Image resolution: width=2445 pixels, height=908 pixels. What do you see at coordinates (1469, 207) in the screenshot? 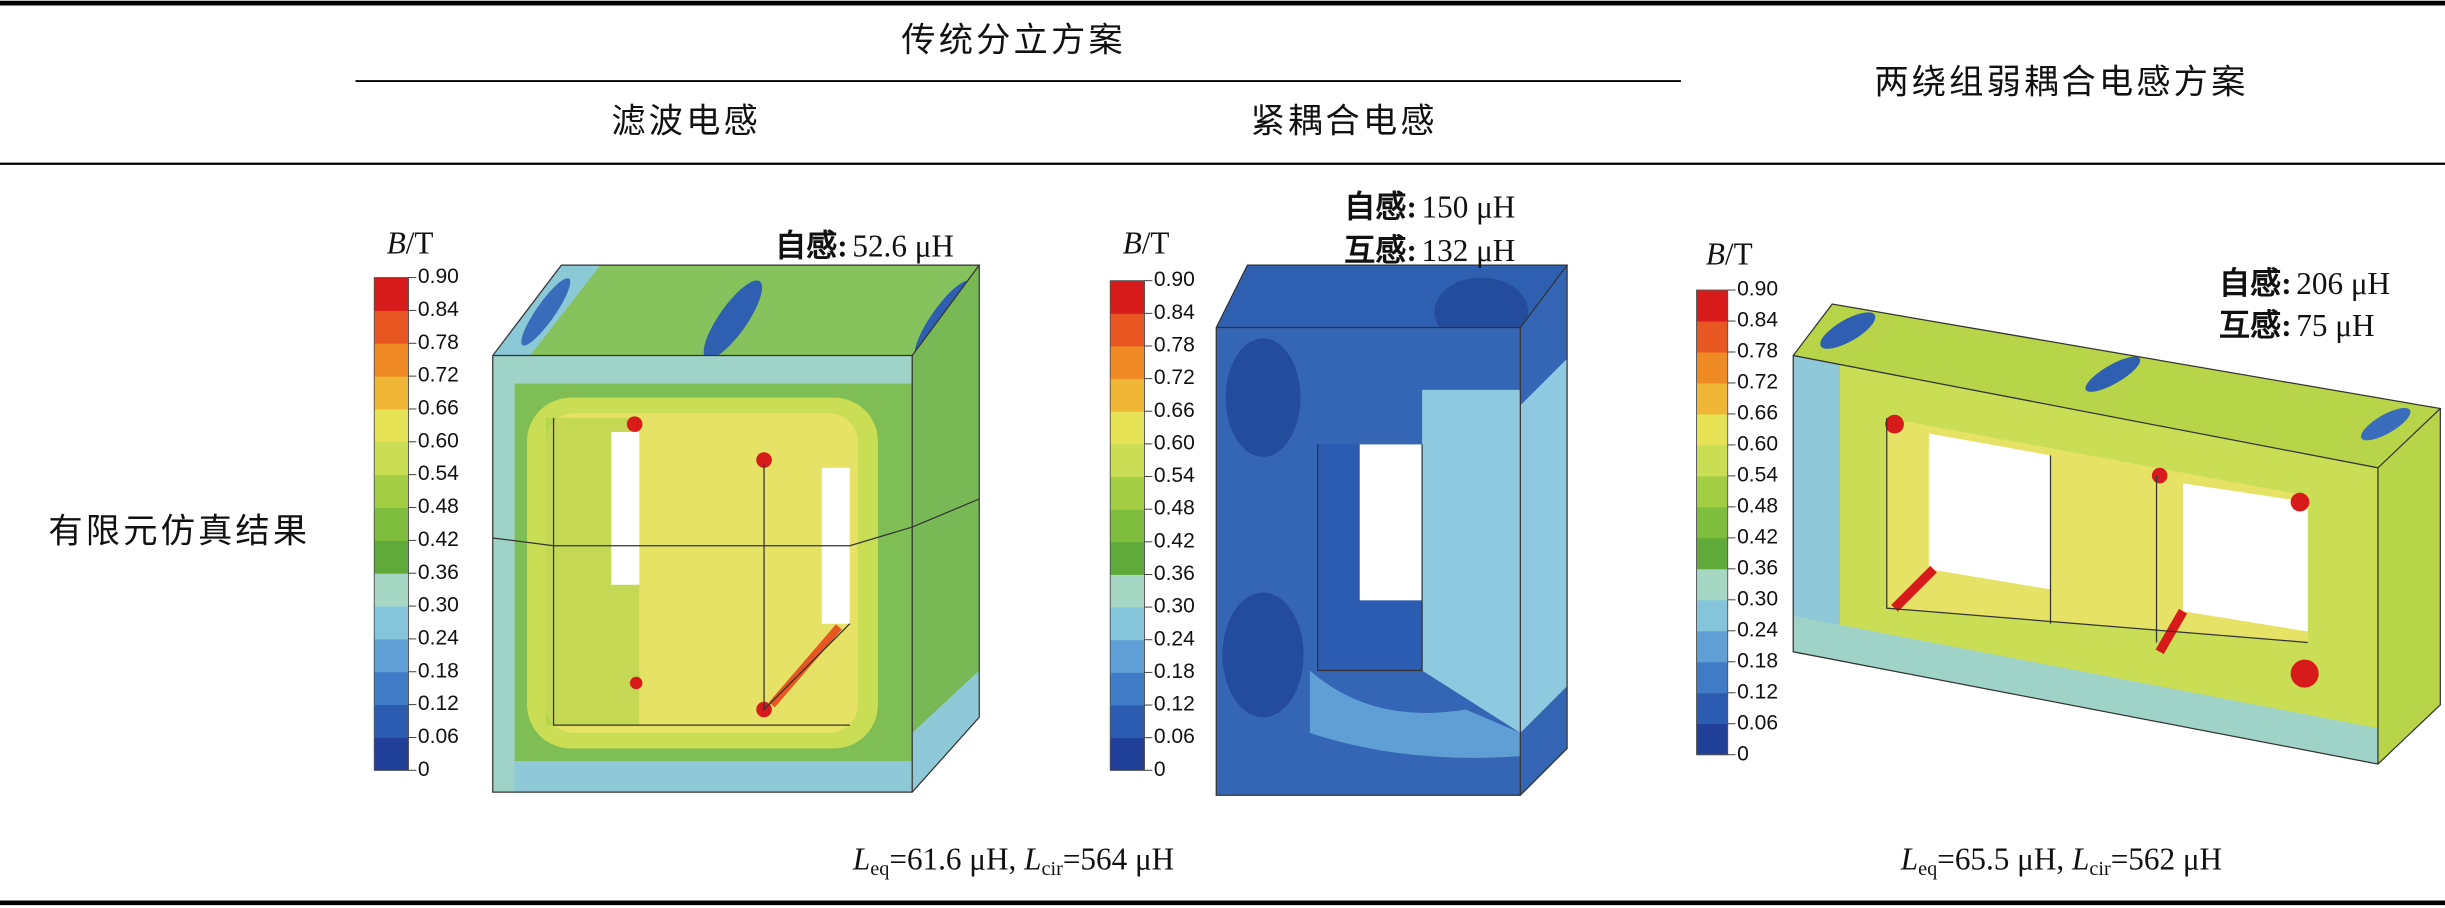
I see `annotation-value: 150 μH` at bounding box center [1469, 207].